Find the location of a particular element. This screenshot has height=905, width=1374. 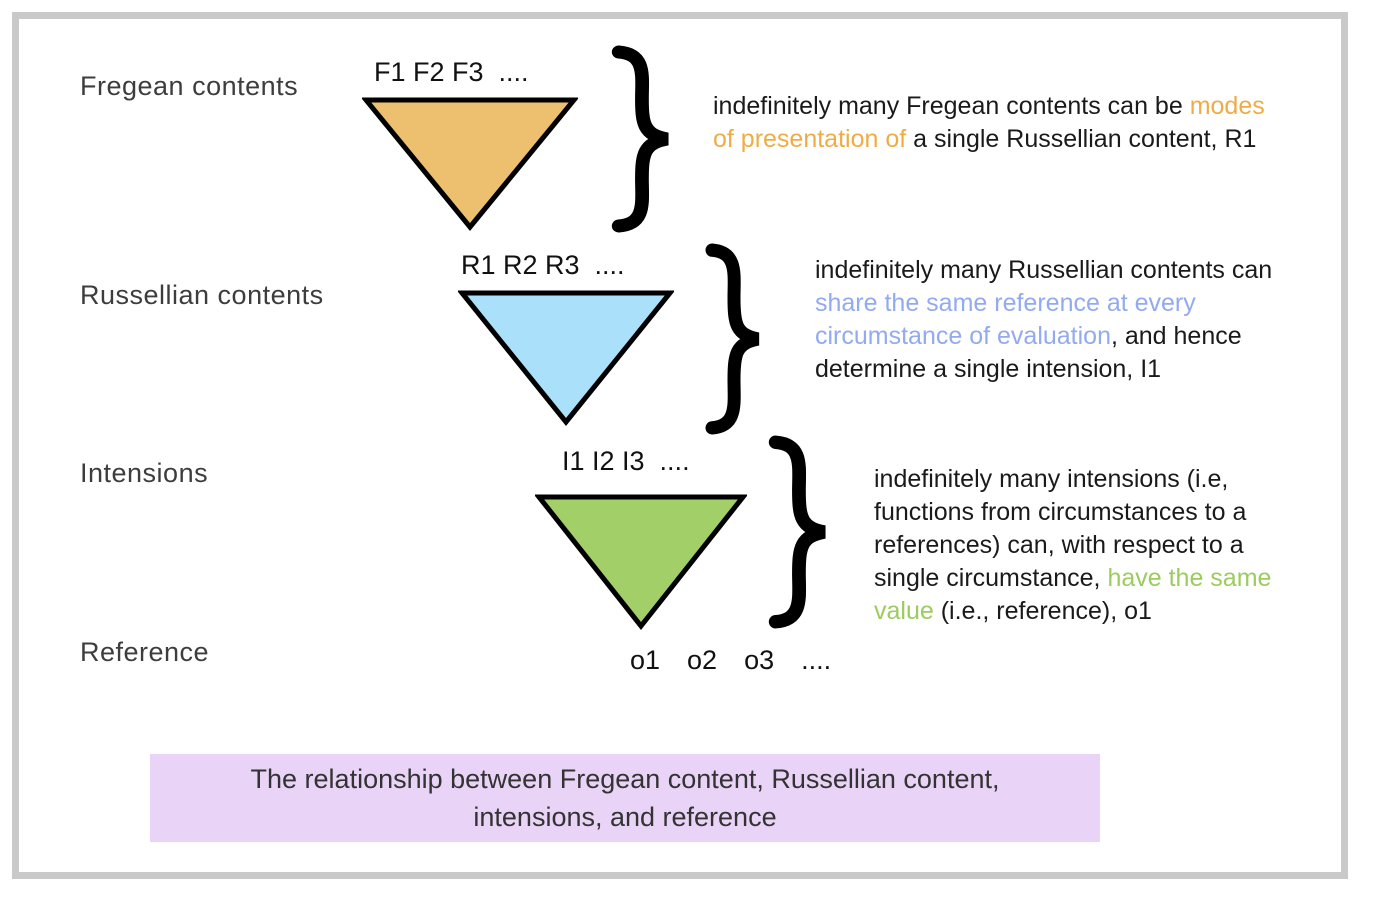

annotation-text: references) can, with respect to a is located at coordinates (1059, 545).